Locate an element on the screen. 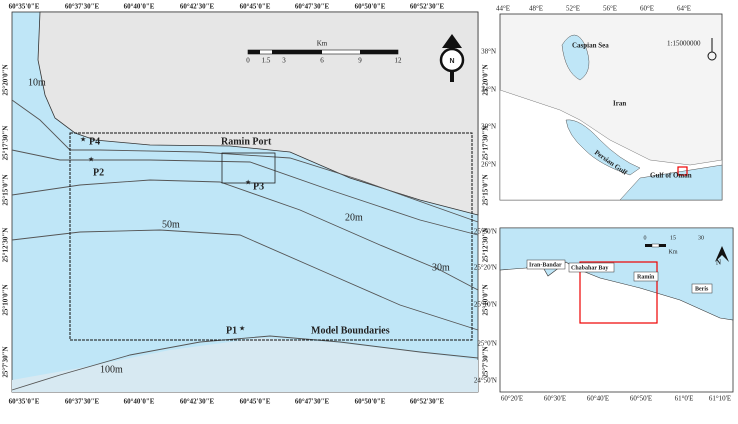 Image resolution: width=738 pixels, height=424 pixels. contour-label: 30m is located at coordinates (441, 267).